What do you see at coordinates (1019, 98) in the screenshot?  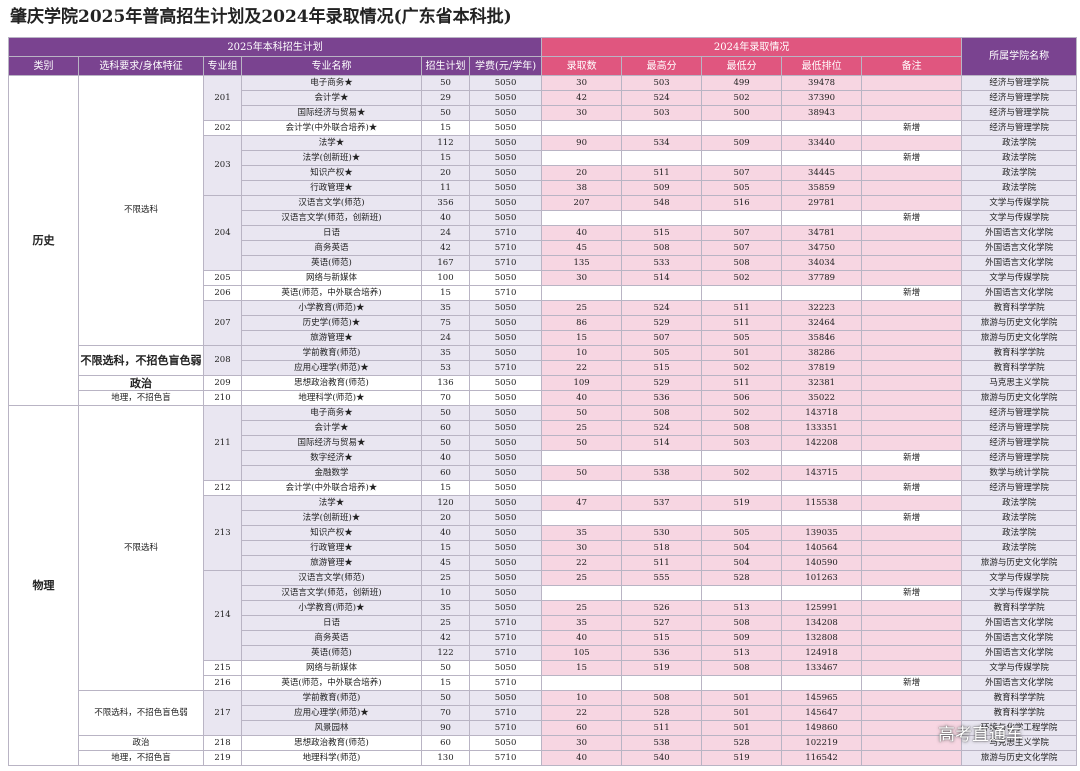 I see `college-cell: 经济与管理学院` at bounding box center [1019, 98].